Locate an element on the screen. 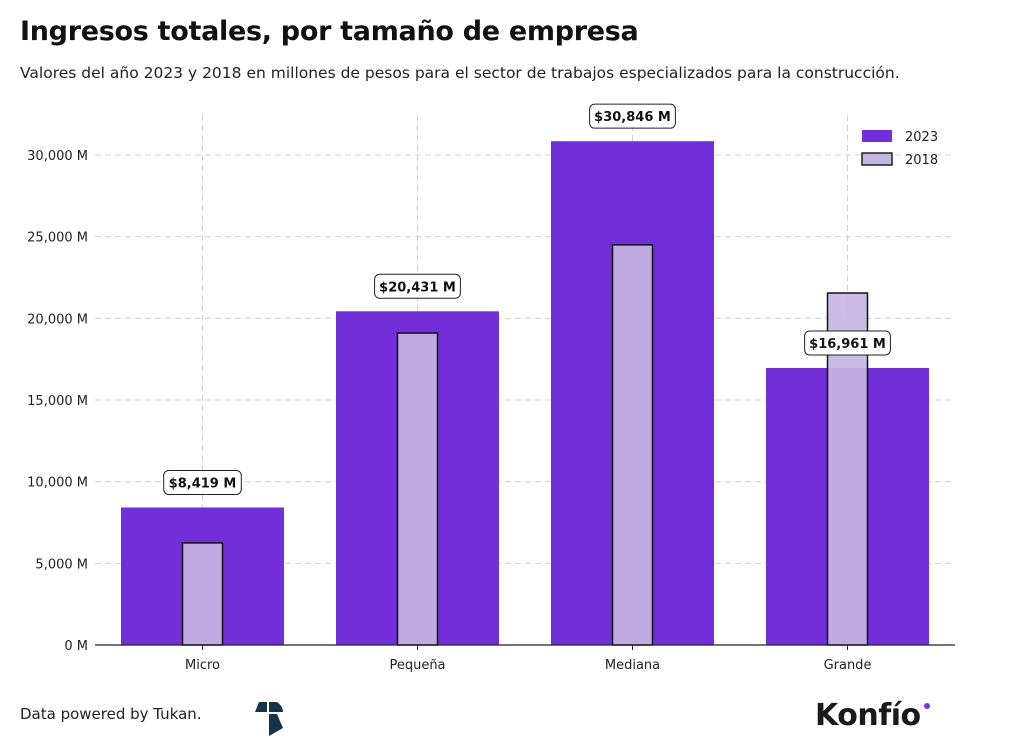 The height and width of the screenshot is (755, 1024). data-label: $8,419 M is located at coordinates (203, 483).